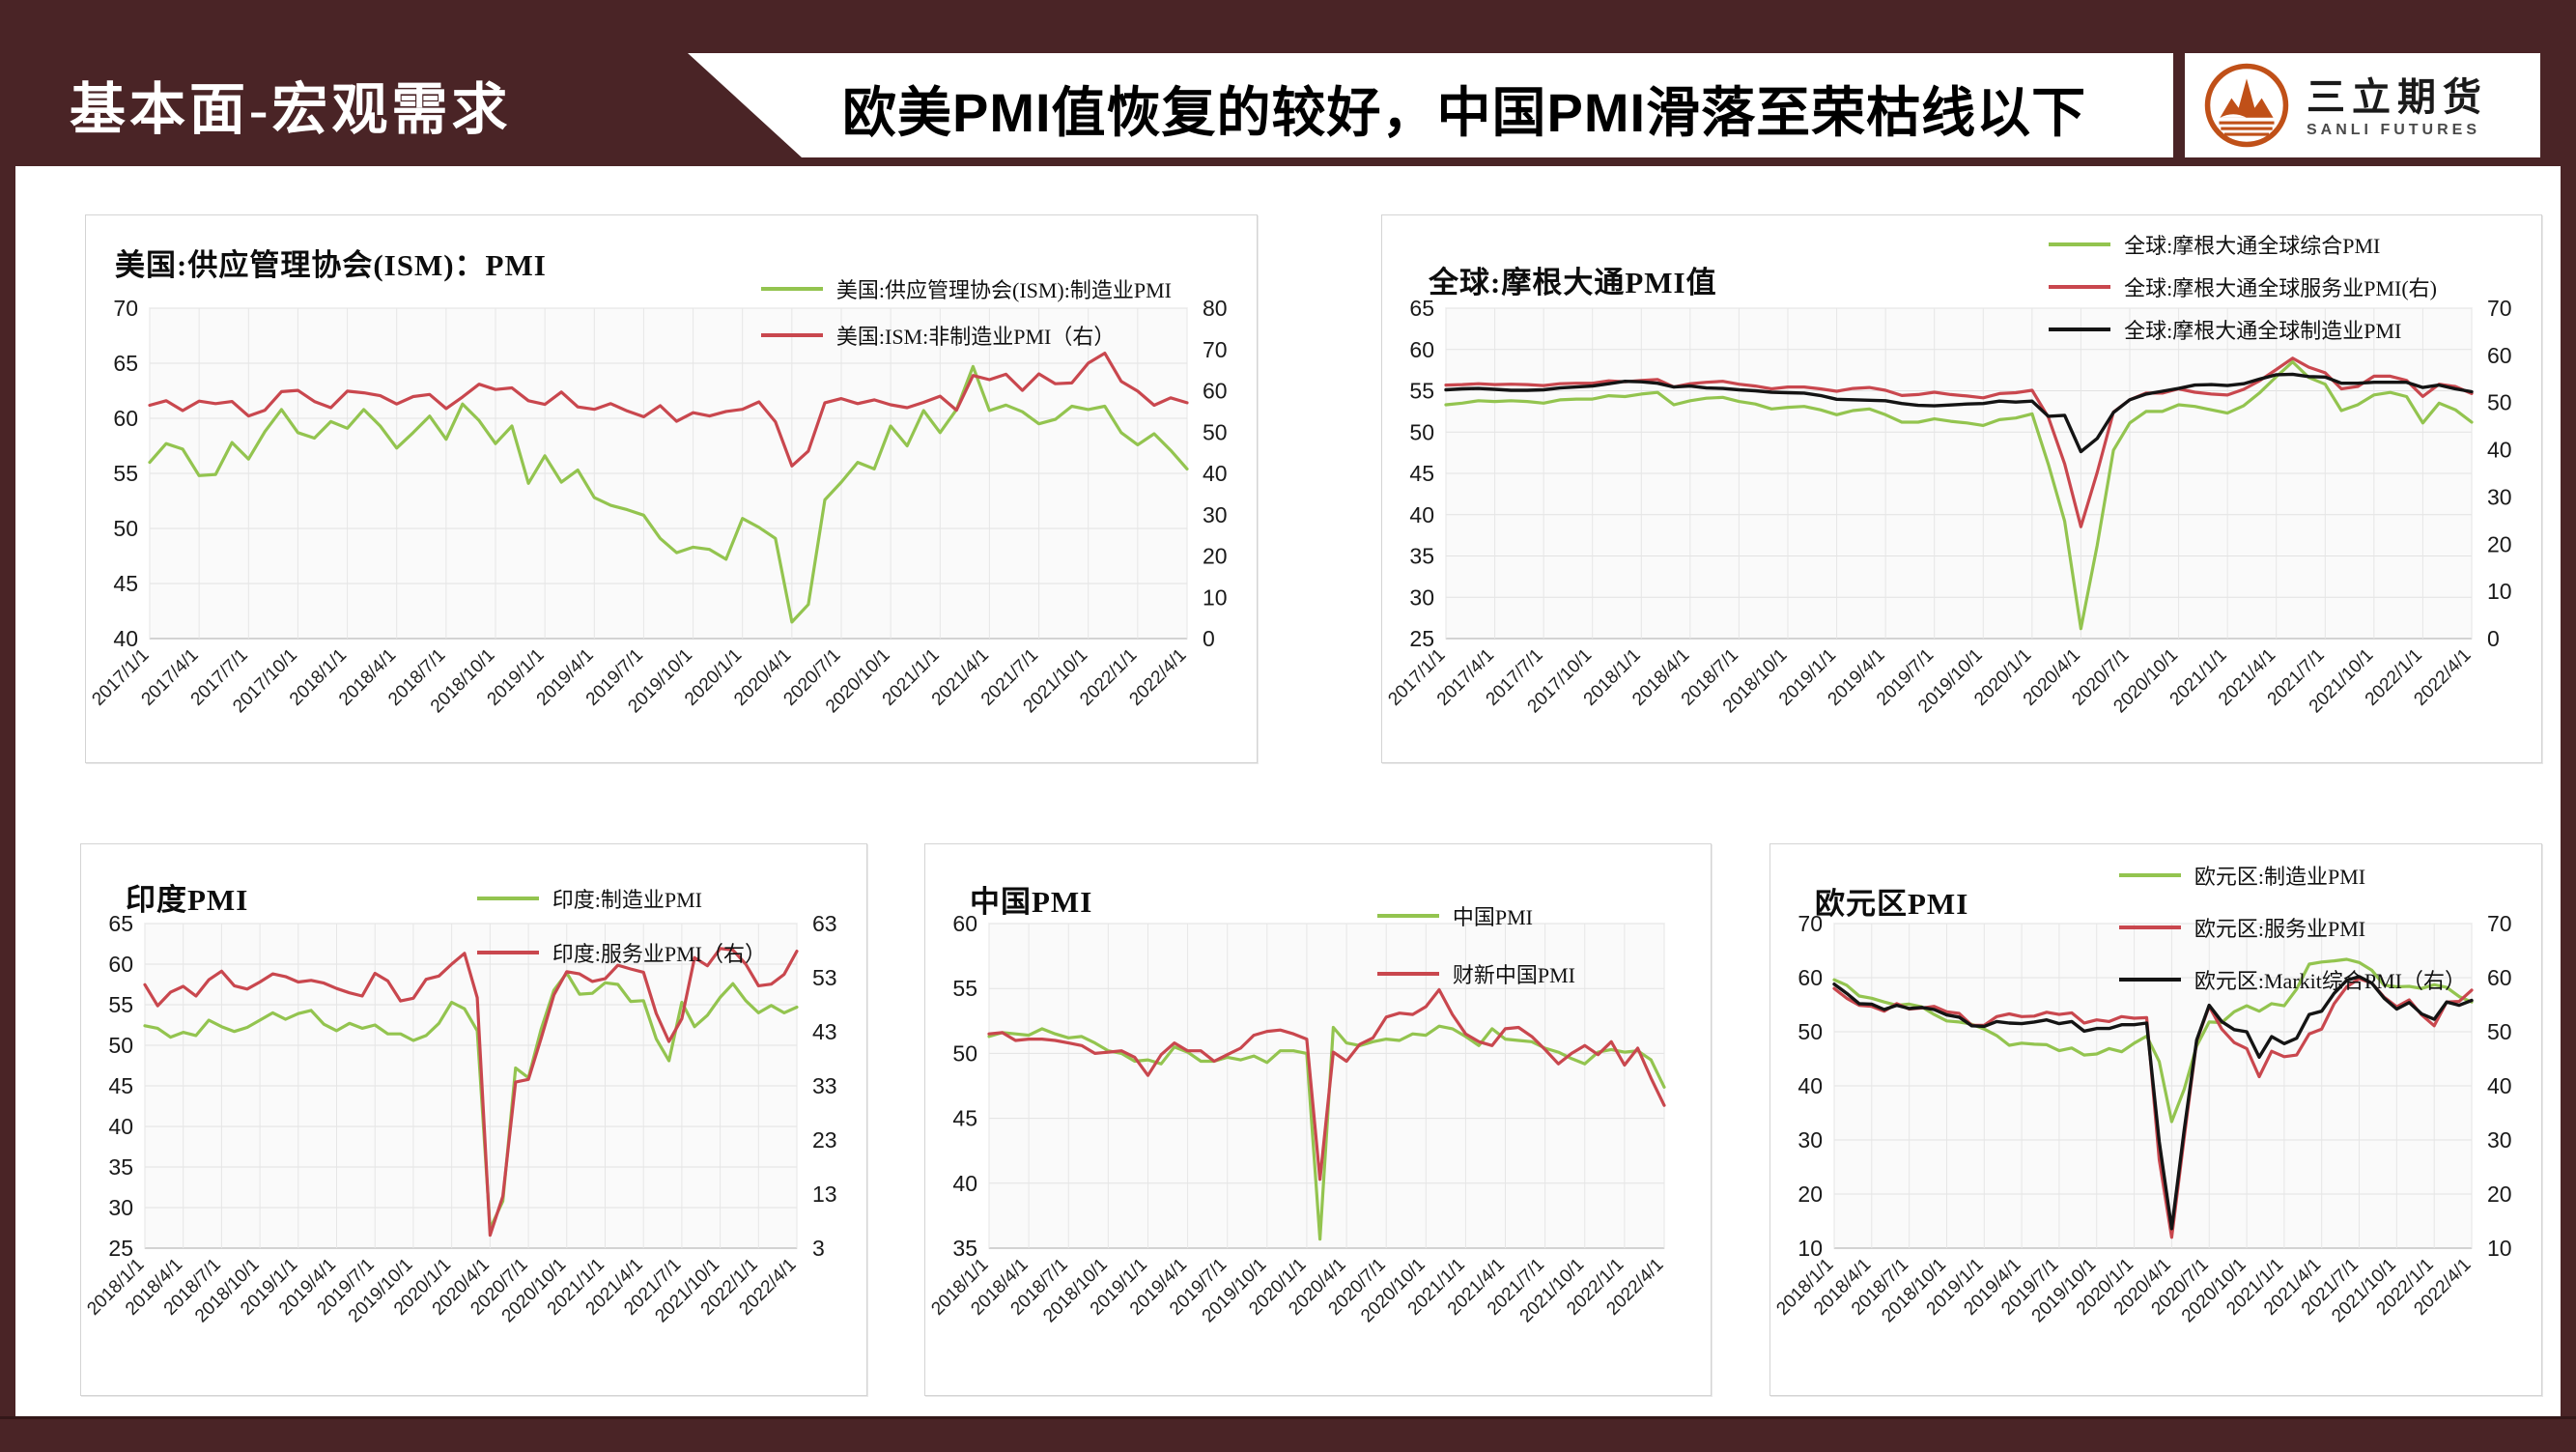 The width and height of the screenshot is (2576, 1452). What do you see at coordinates (2330, 981) in the screenshot?
I see `legend-label: 欧元区:Markit综合PMI（右）` at bounding box center [2330, 981].